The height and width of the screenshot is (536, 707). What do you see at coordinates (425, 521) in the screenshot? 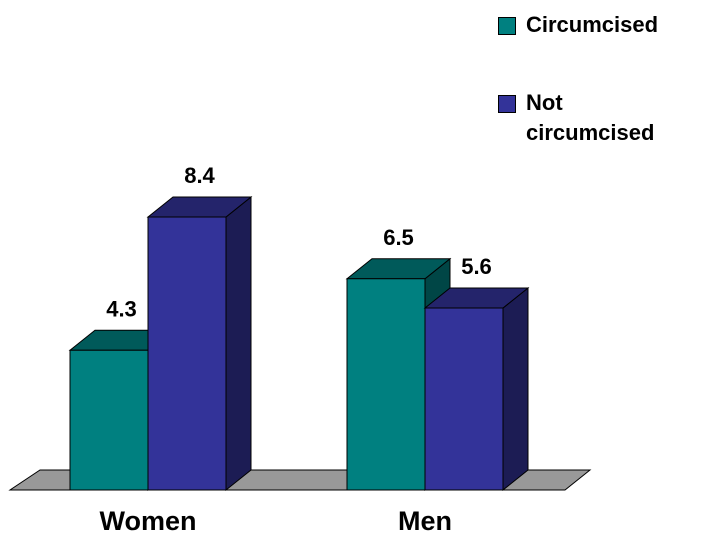
I see `x-tick-label: Men` at bounding box center [425, 521].